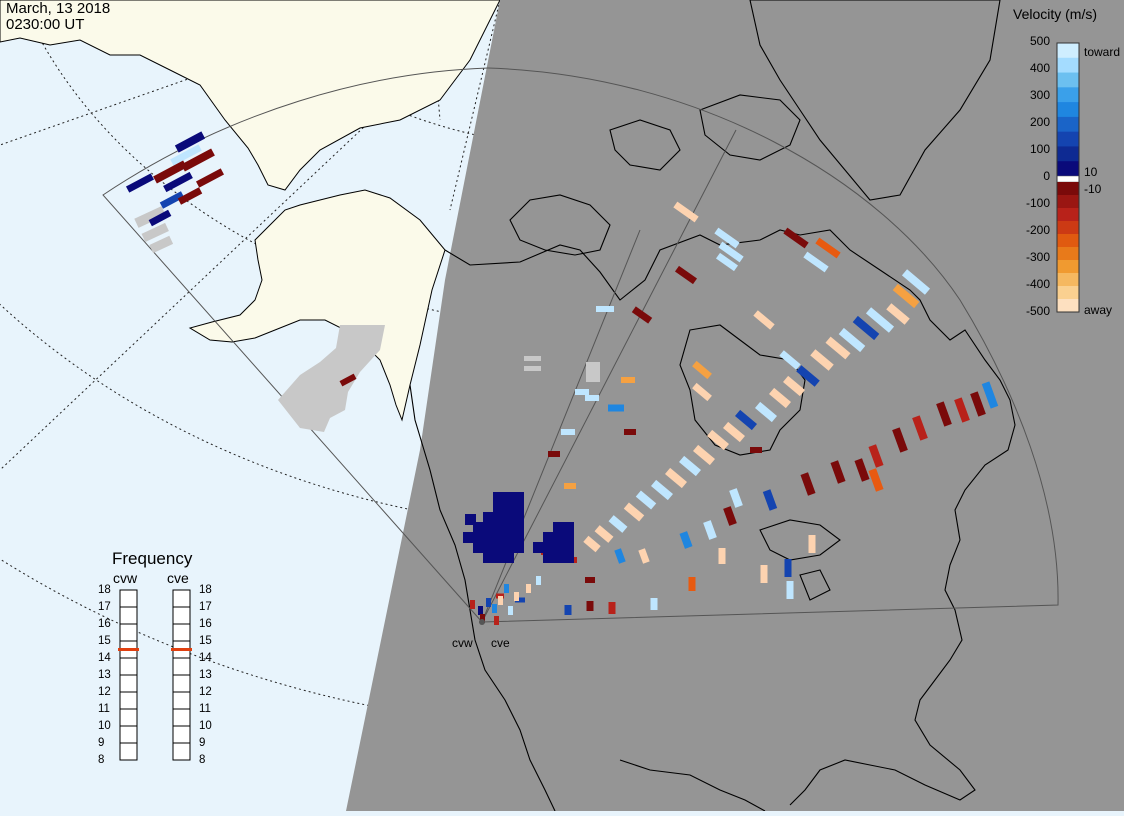 The width and height of the screenshot is (1124, 816). What do you see at coordinates (104, 709) in the screenshot?
I see `frequency-scale-label: 11` at bounding box center [104, 709].